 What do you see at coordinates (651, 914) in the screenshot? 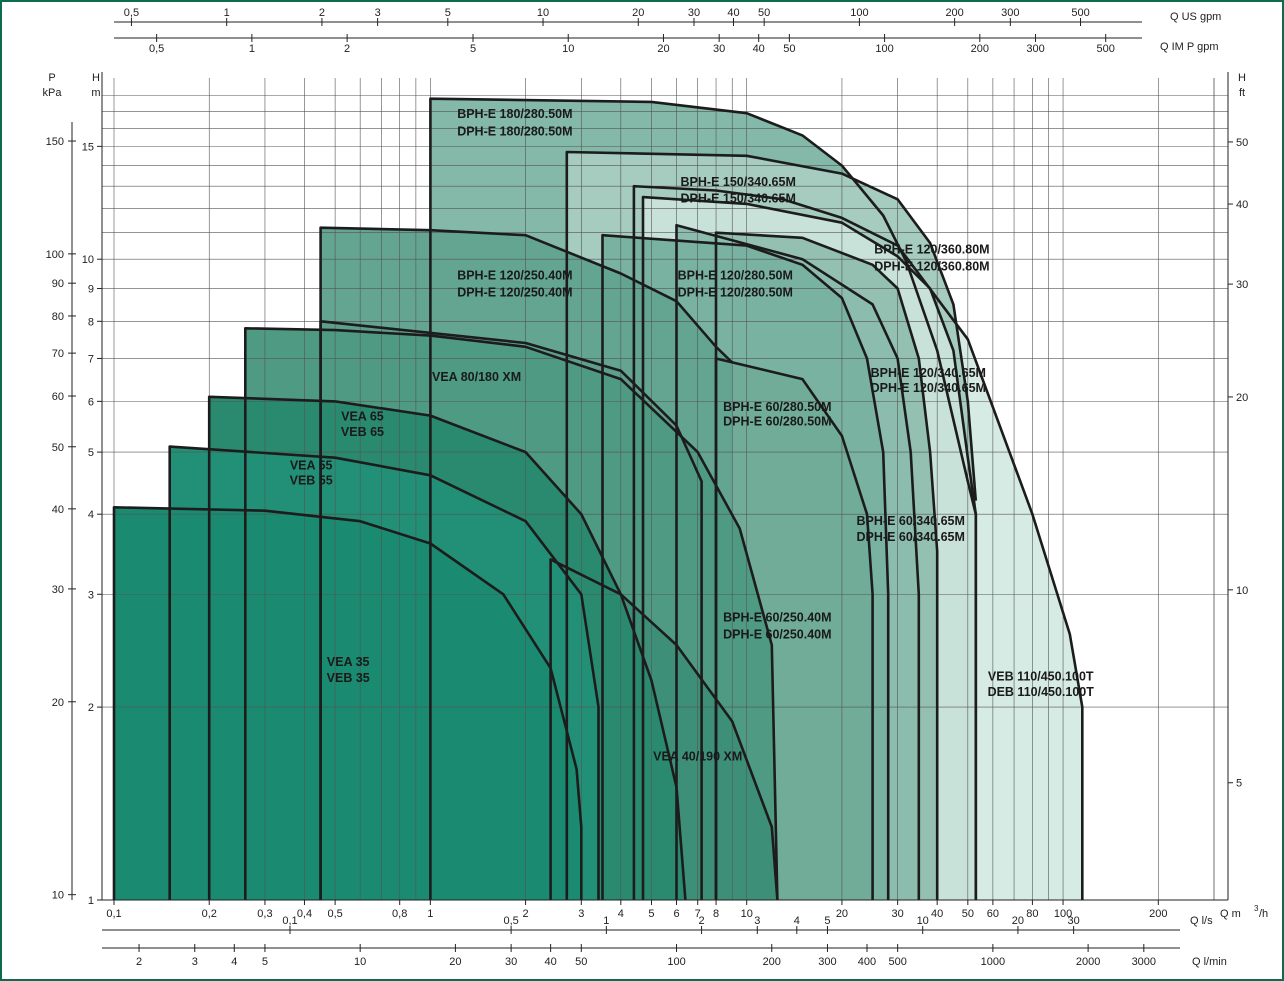
I see `x-tick-label: 5` at bounding box center [651, 914].